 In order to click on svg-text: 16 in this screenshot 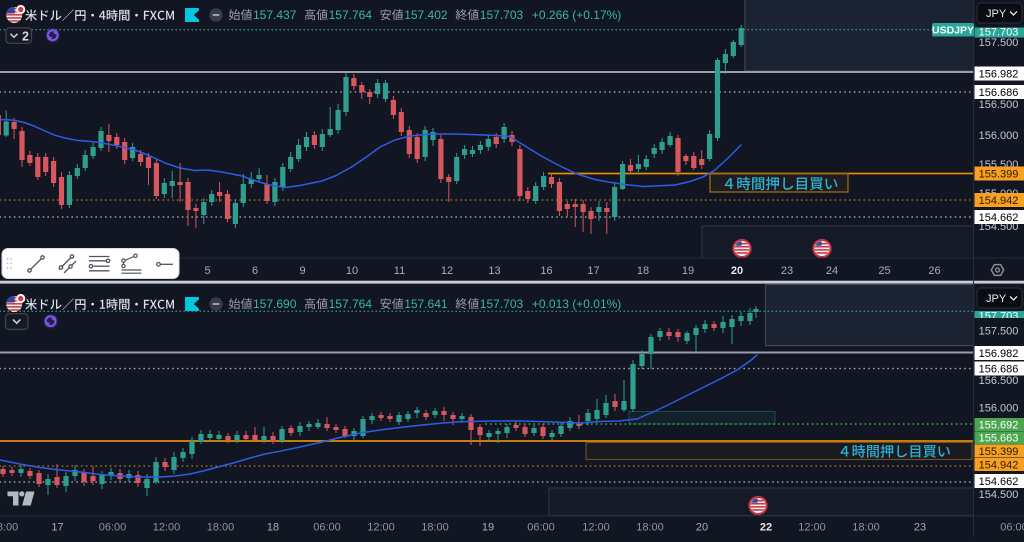, I will do `click(546, 271)`.